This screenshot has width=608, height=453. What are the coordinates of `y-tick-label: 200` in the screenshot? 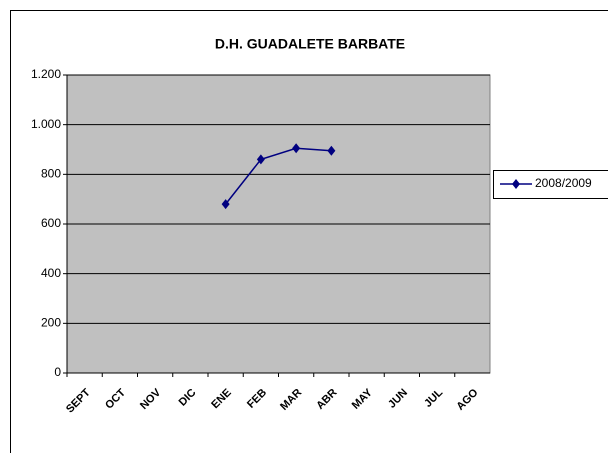 It's located at (51, 323).